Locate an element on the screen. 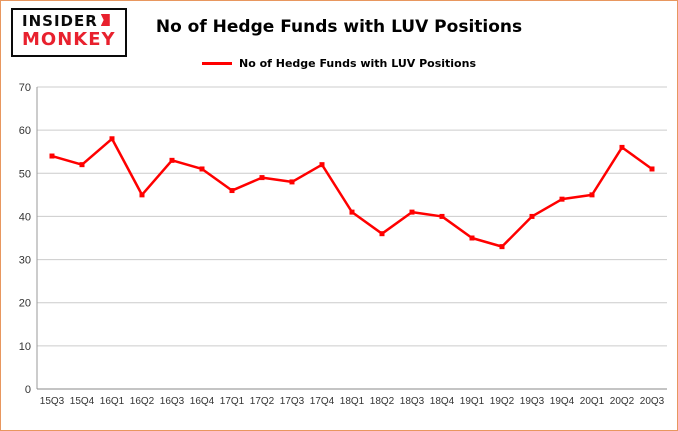  y-tick-label: 40 is located at coordinates (25, 217).